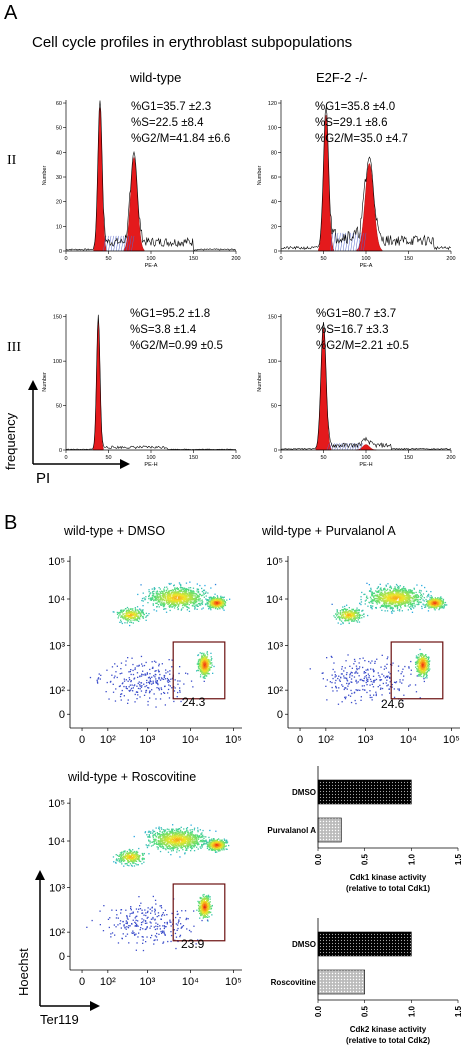 This screenshot has height=1056, width=474. Describe the element at coordinates (59, 1019) in the screenshot. I see `ter119-label: Ter119` at that location.